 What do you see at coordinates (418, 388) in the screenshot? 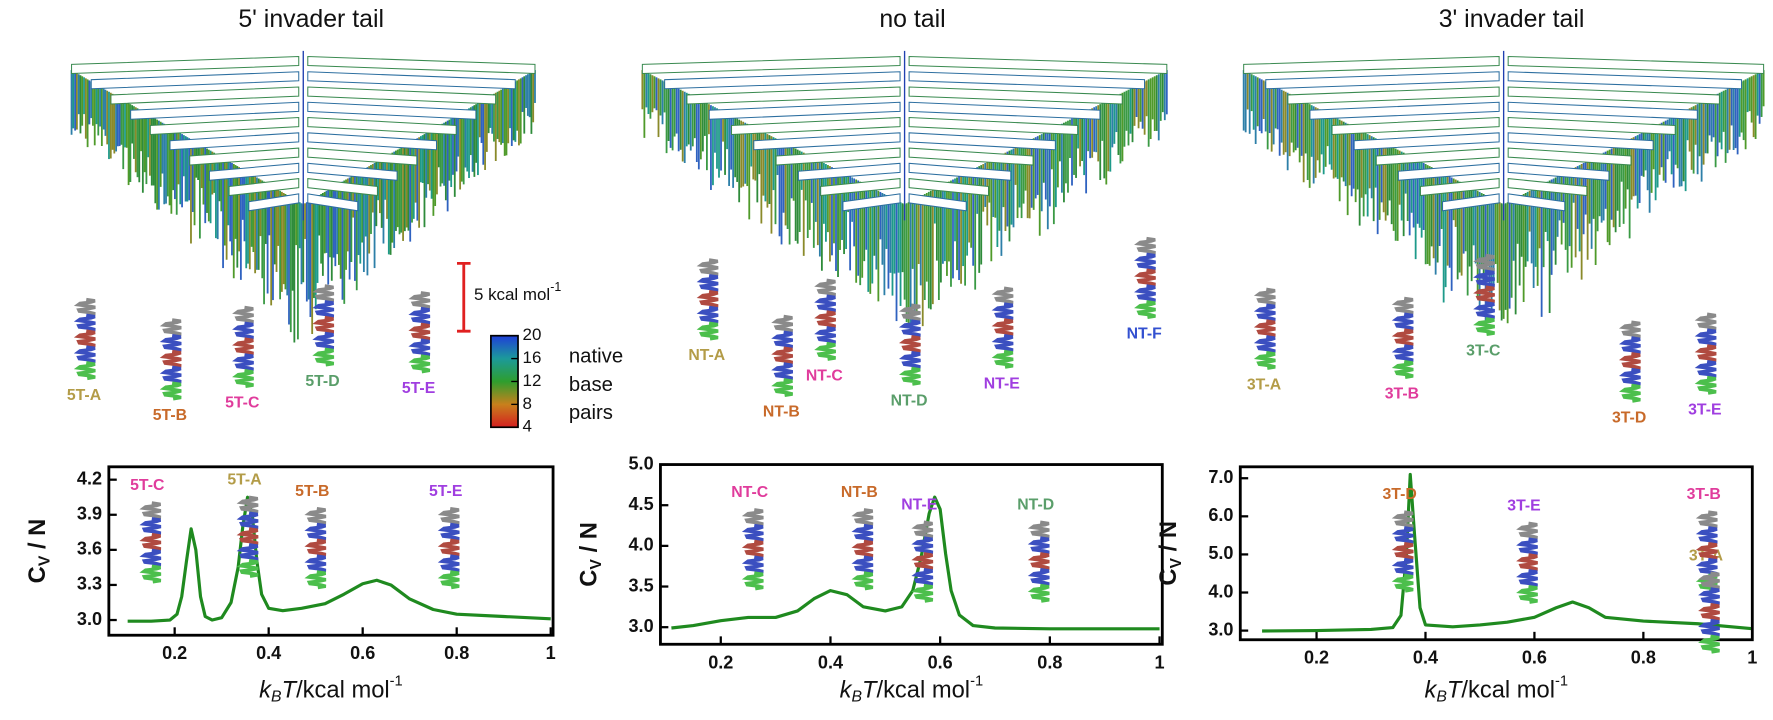
I see `structure-label: 5T-E` at bounding box center [418, 388].